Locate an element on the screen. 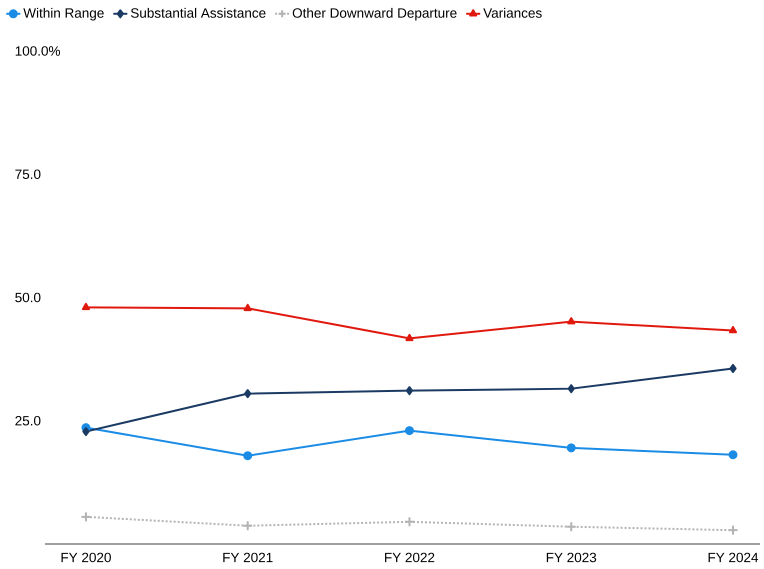 Image resolution: width=764 pixels, height=569 pixels. y-tick-label: 75.0 is located at coordinates (27, 174).